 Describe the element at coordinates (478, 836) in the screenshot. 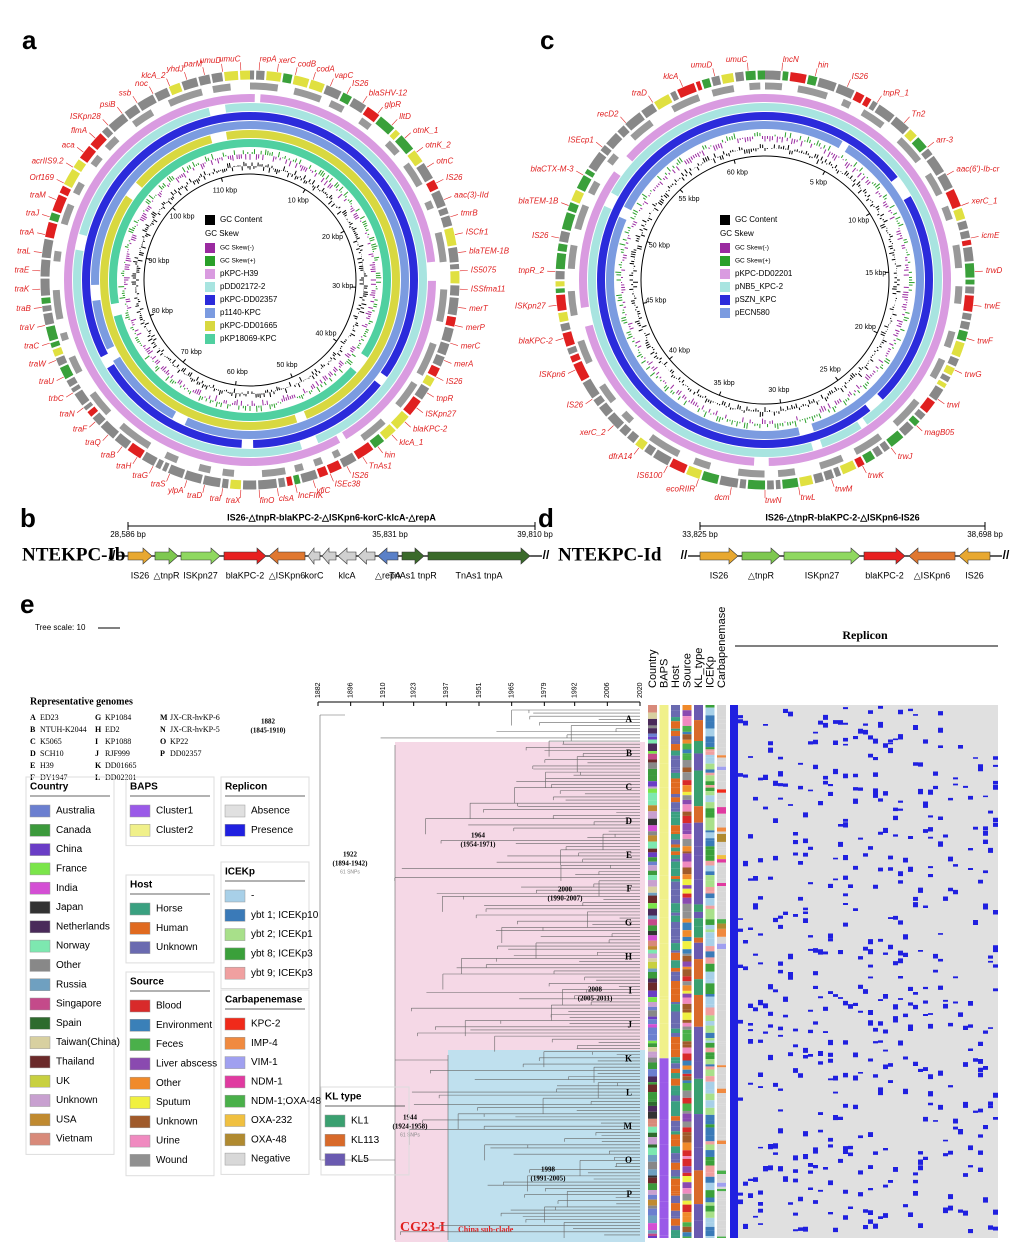

I see `node-year: 1964` at that location.